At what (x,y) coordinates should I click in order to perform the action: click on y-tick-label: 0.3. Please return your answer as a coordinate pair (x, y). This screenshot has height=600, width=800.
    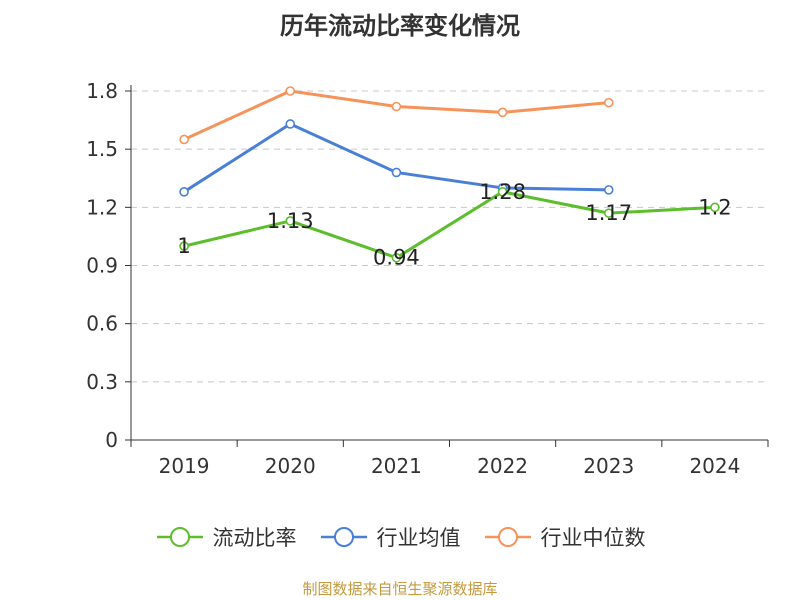
    Looking at the image, I should click on (102, 382).